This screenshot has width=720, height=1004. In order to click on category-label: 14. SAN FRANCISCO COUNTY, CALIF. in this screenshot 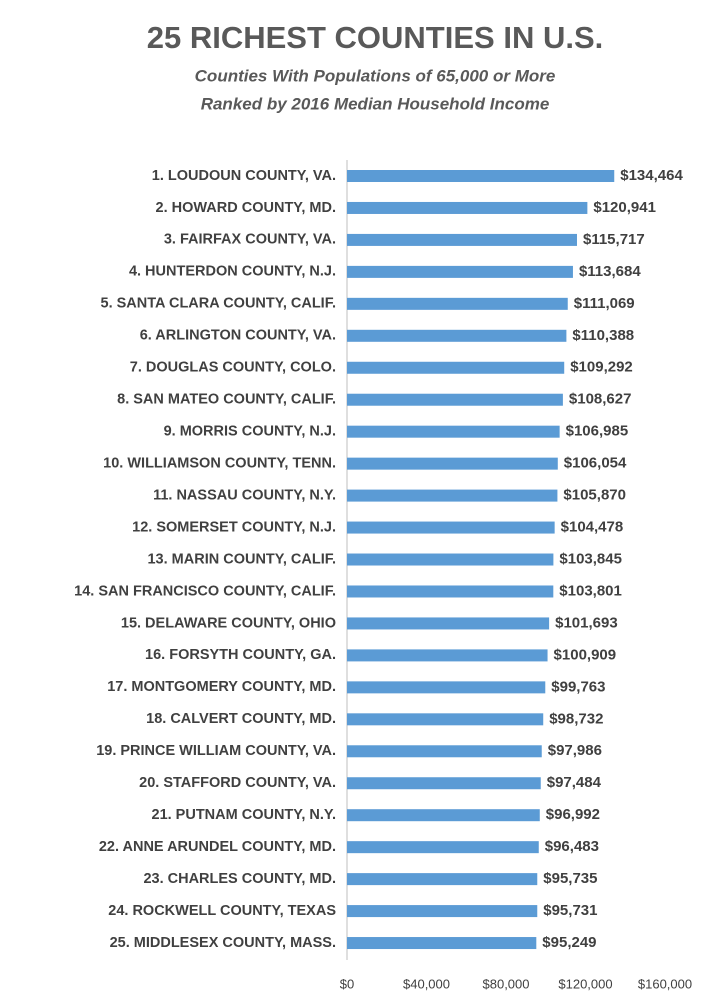, I will do `click(205, 591)`.